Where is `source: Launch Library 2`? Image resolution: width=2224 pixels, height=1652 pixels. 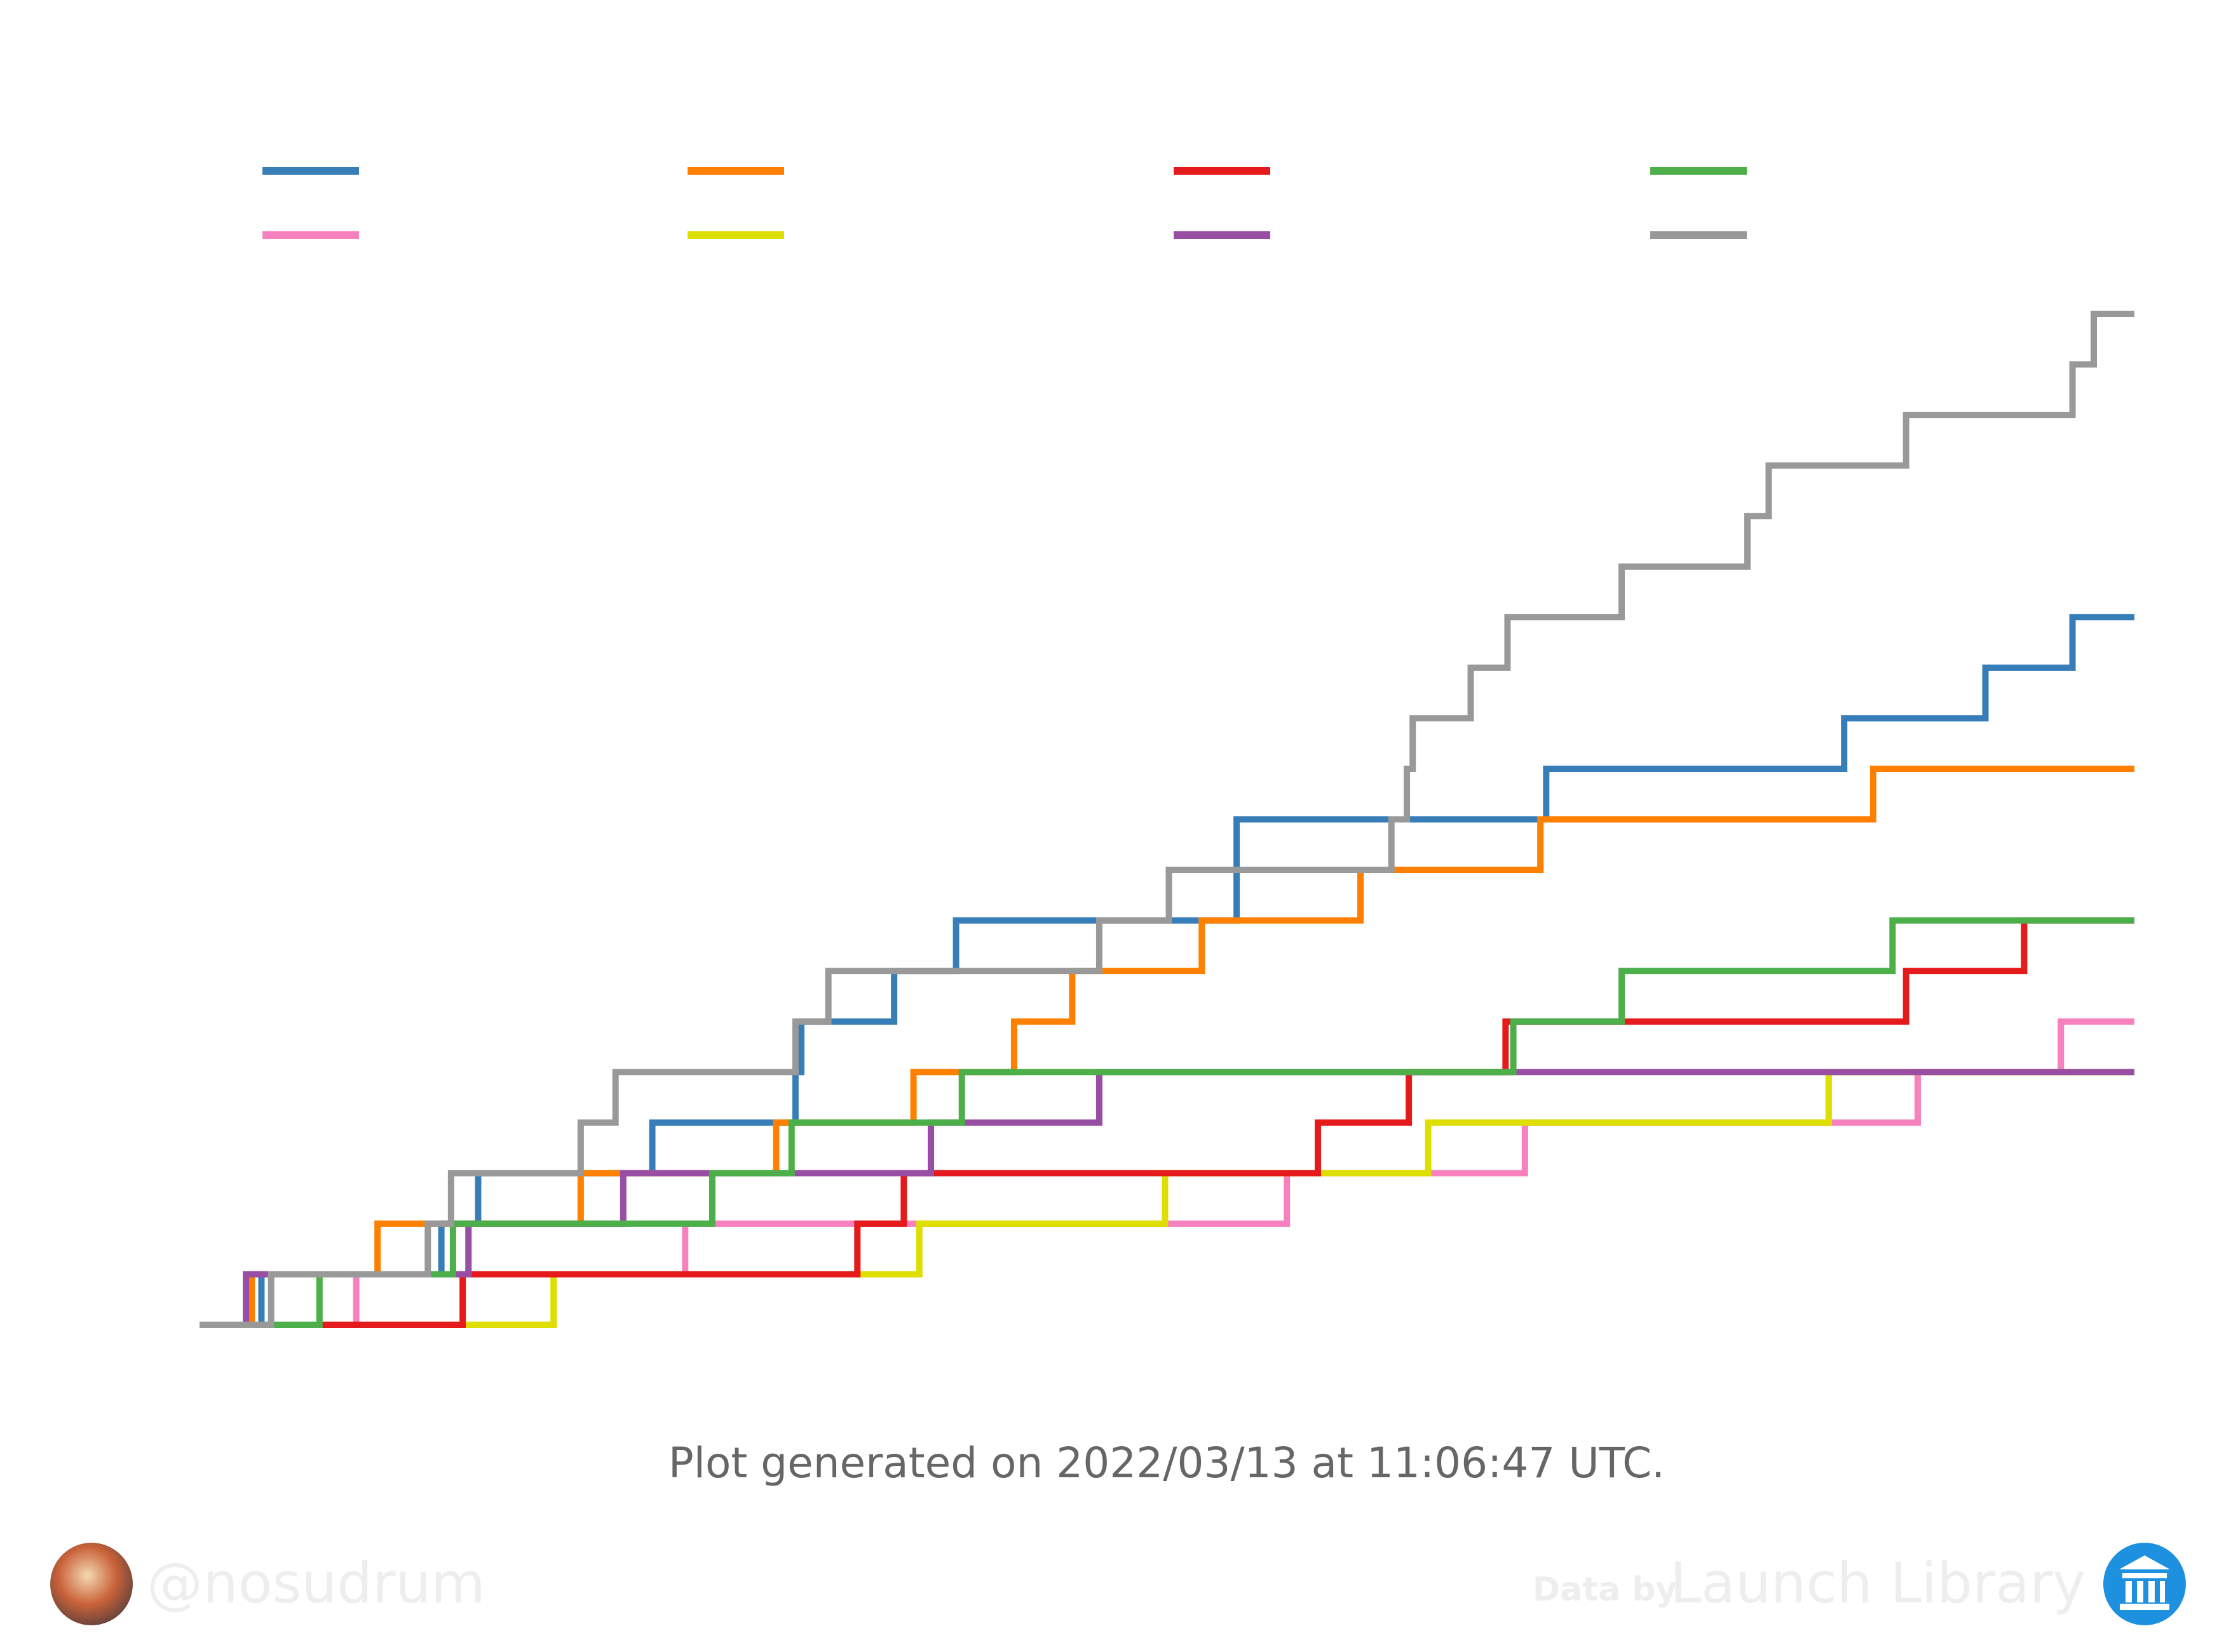 source: Launch Library 2 is located at coordinates (1904, 1583).